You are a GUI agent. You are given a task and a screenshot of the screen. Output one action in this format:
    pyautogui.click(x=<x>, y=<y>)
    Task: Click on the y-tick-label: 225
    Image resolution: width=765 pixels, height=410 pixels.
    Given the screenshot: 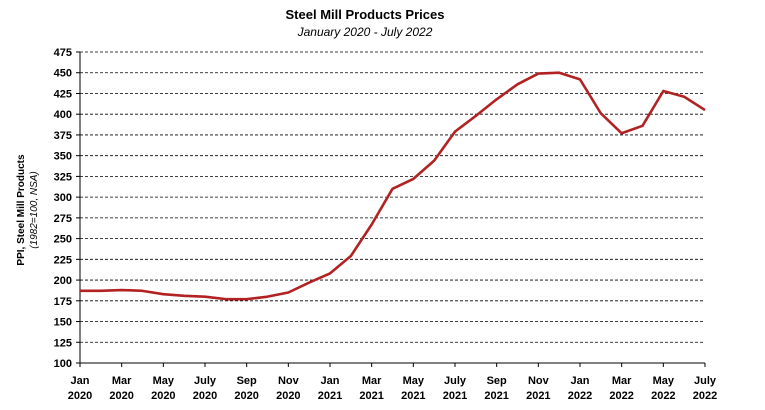 What is the action you would take?
    pyautogui.click(x=63, y=260)
    